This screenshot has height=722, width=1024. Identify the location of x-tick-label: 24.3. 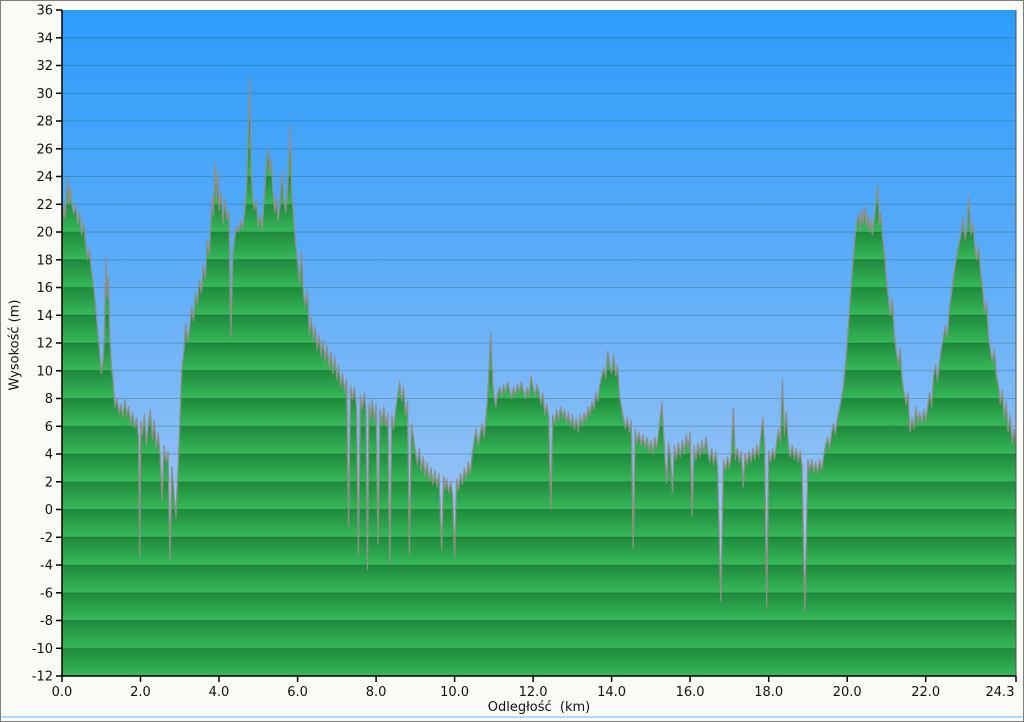
(1000, 692).